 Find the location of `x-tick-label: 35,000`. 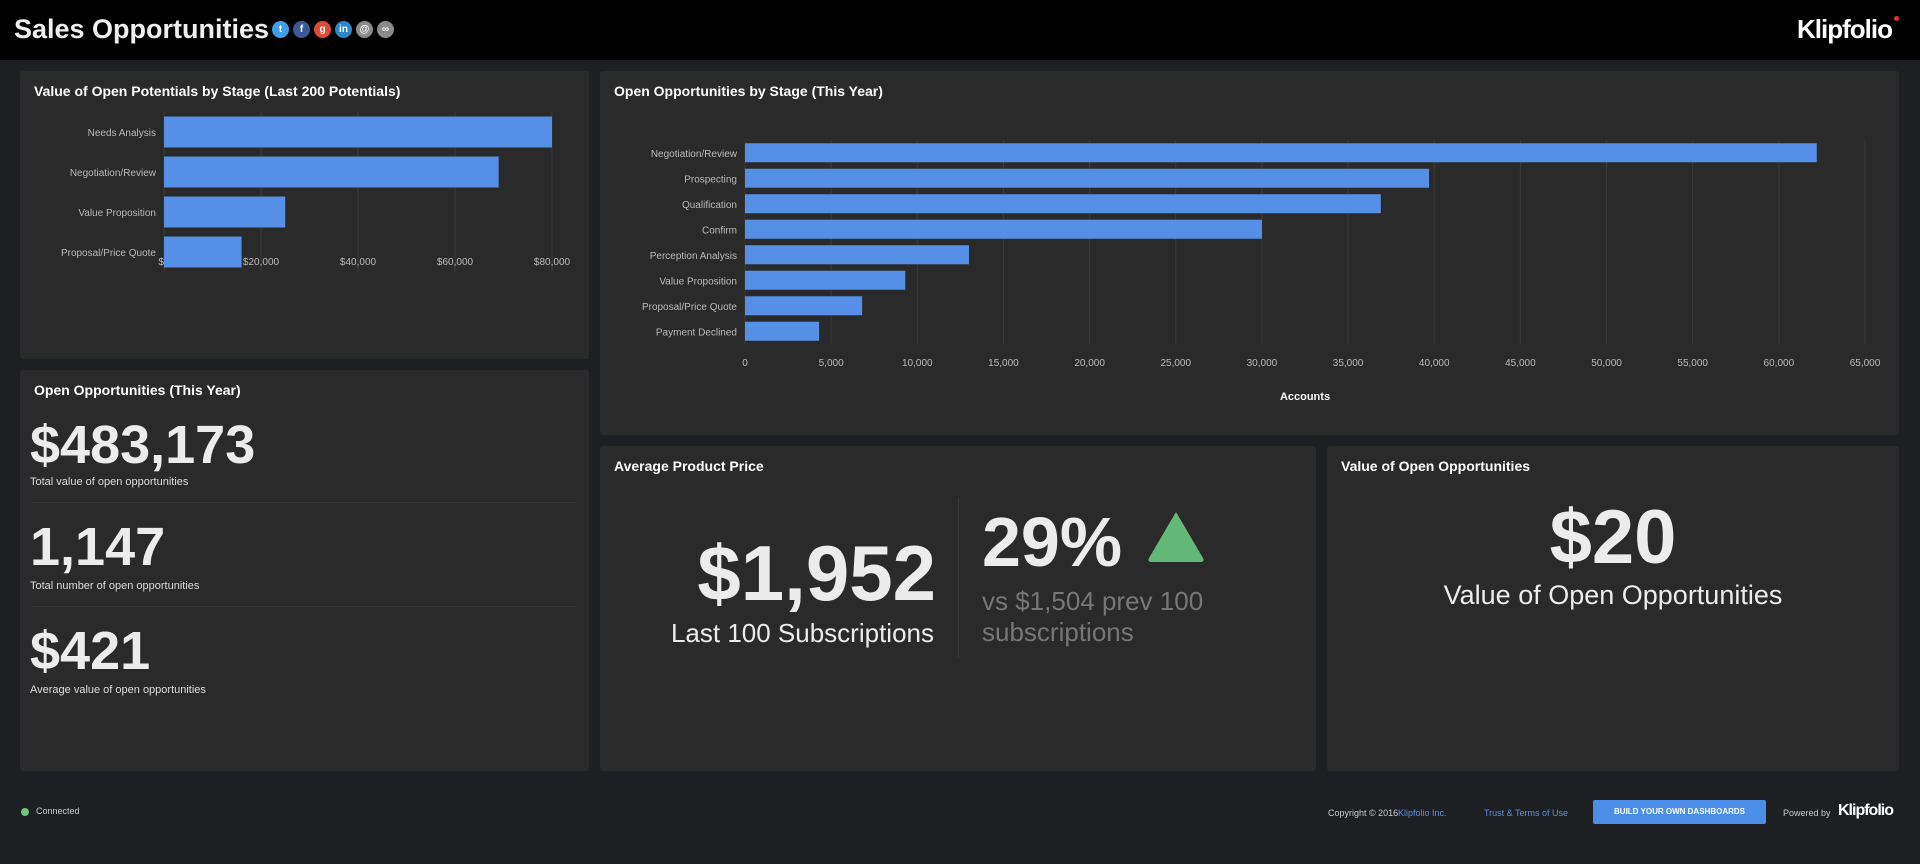

x-tick-label: 35,000 is located at coordinates (1348, 363).